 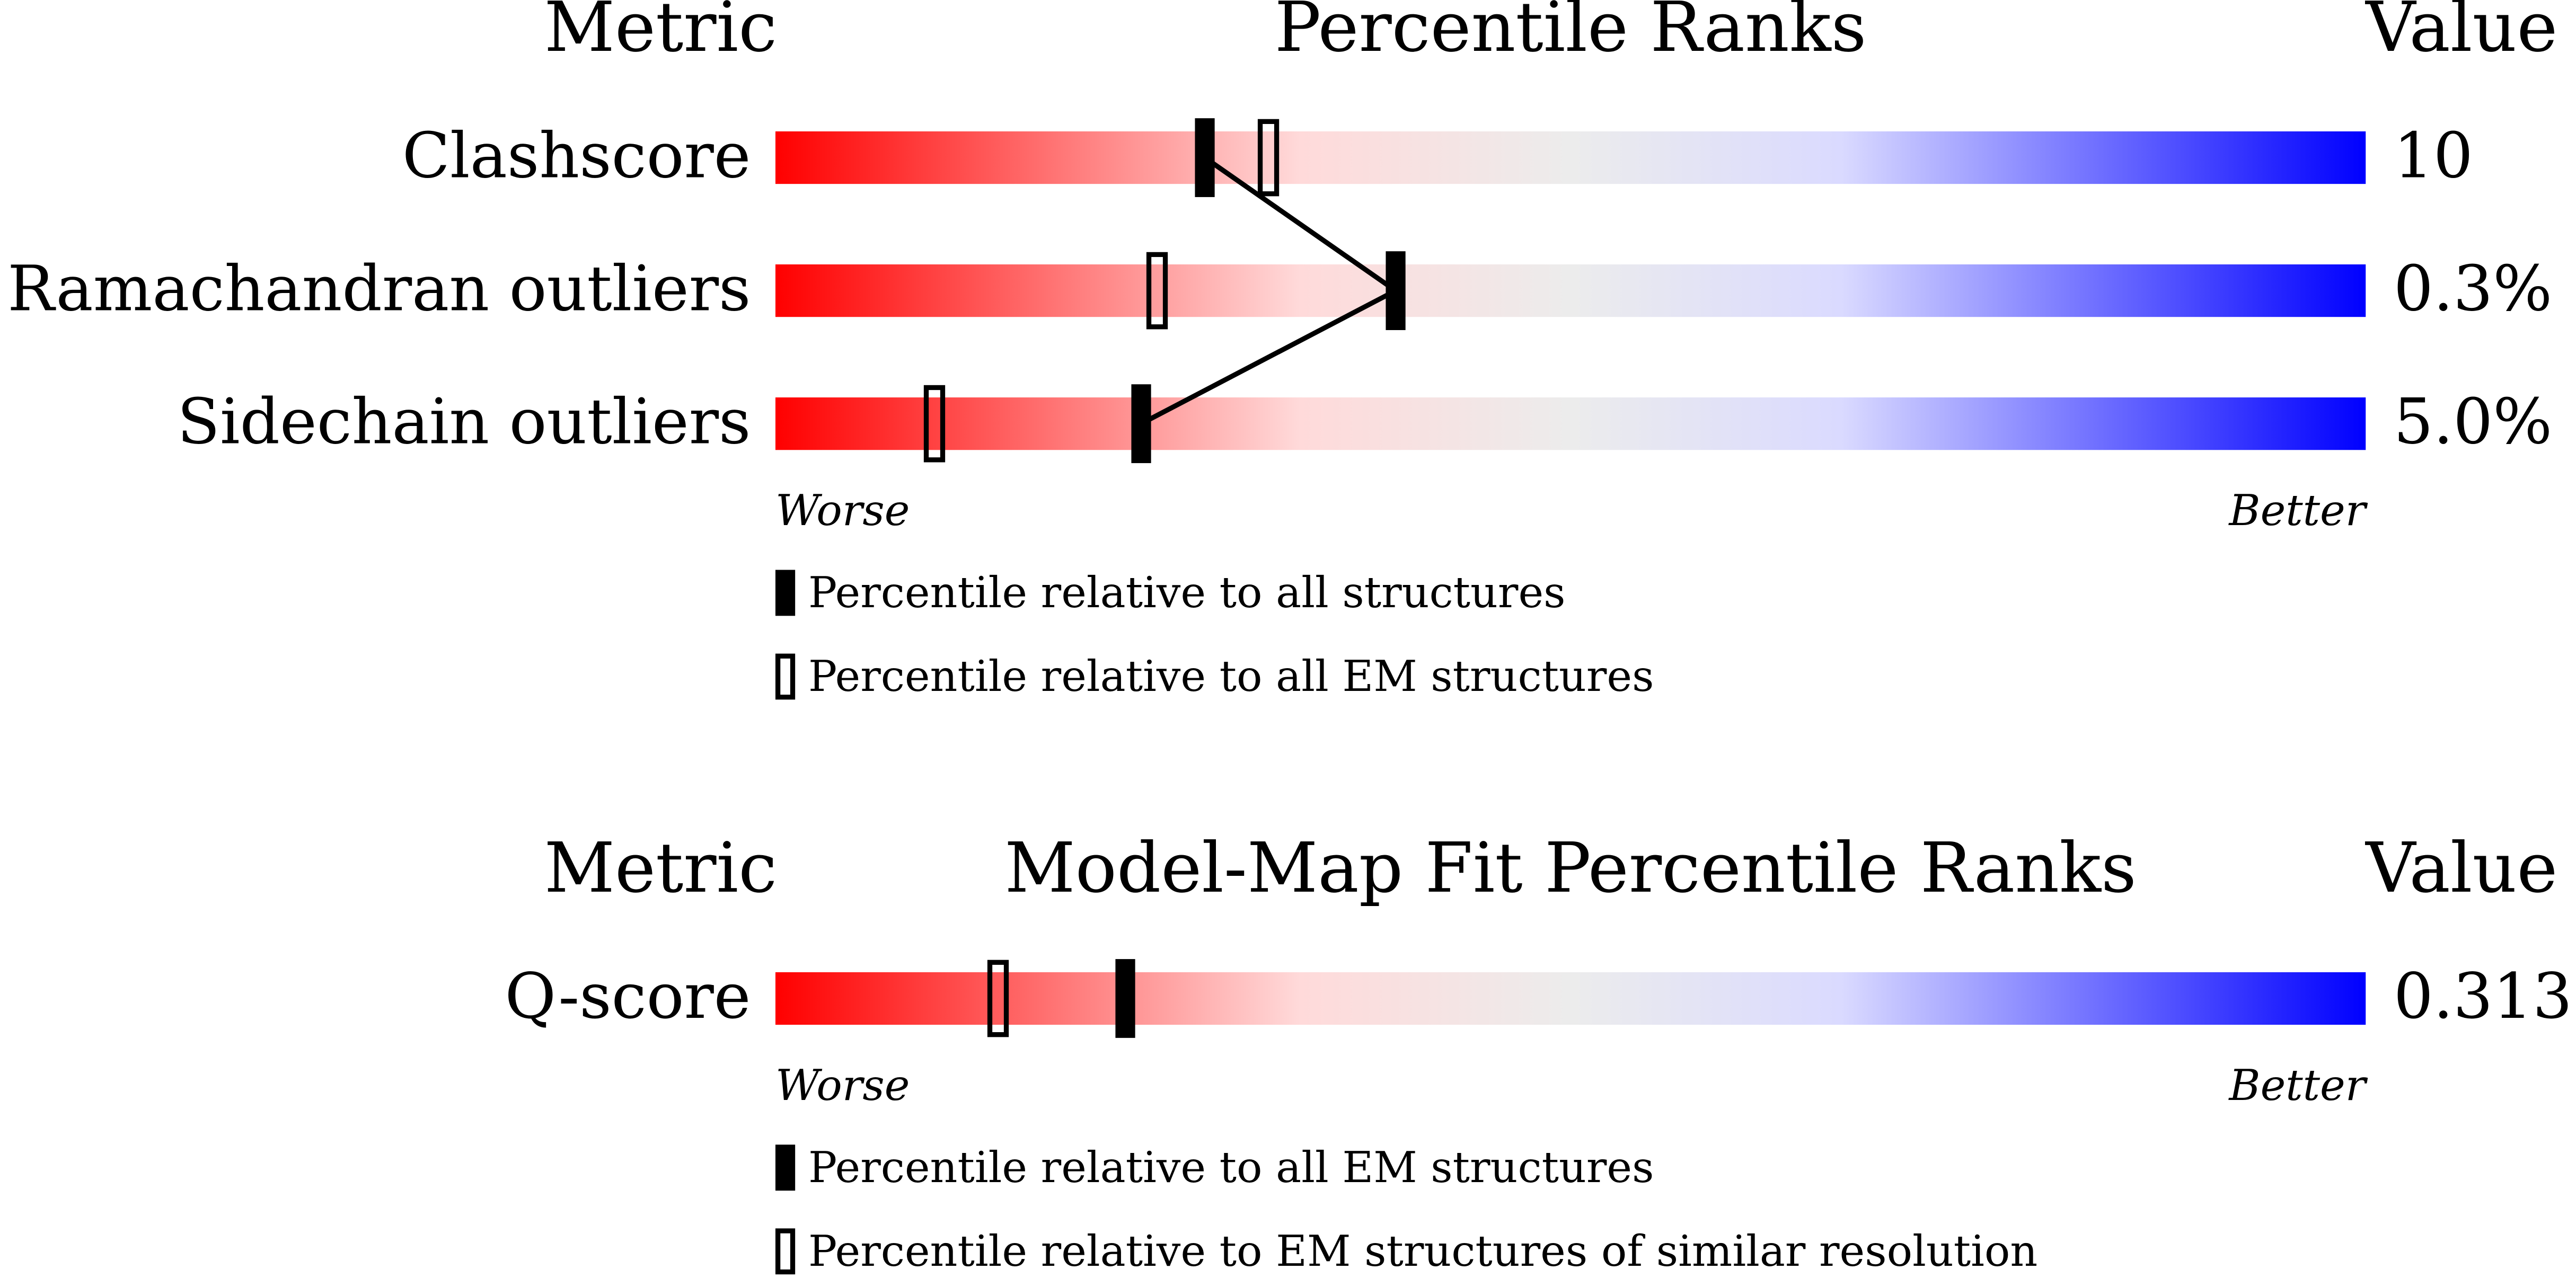 I want to click on metric-value: 0.313, so click(x=2483, y=996).